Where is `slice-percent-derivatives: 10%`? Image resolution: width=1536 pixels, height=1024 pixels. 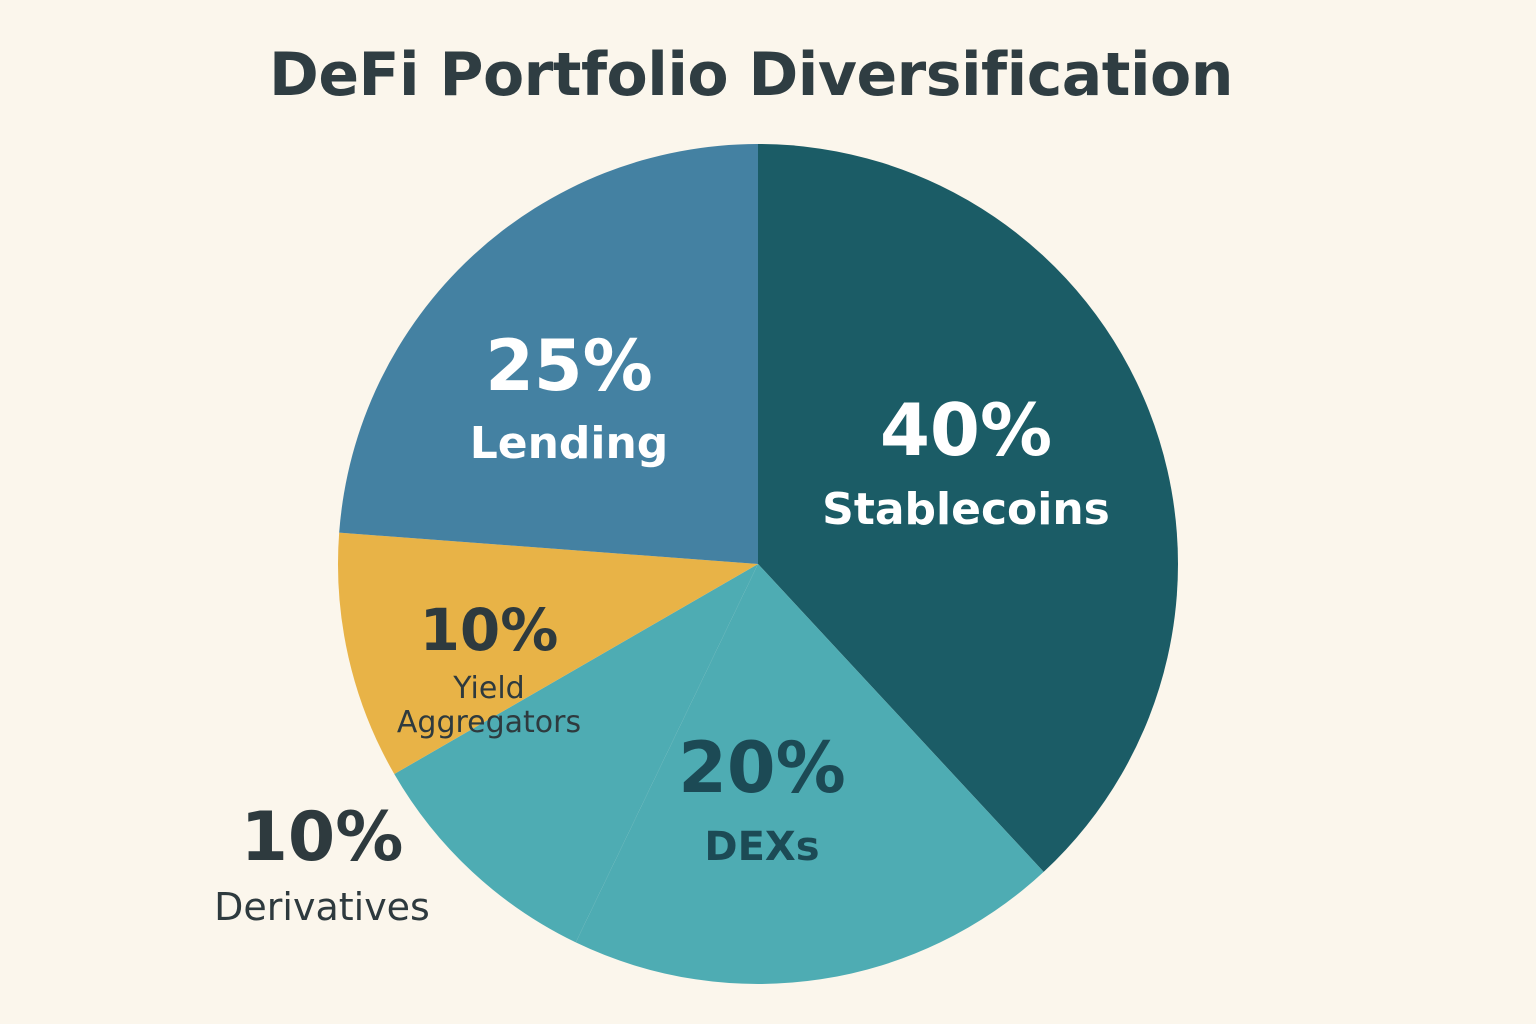
slice-percent-derivatives: 10% is located at coordinates (322, 837).